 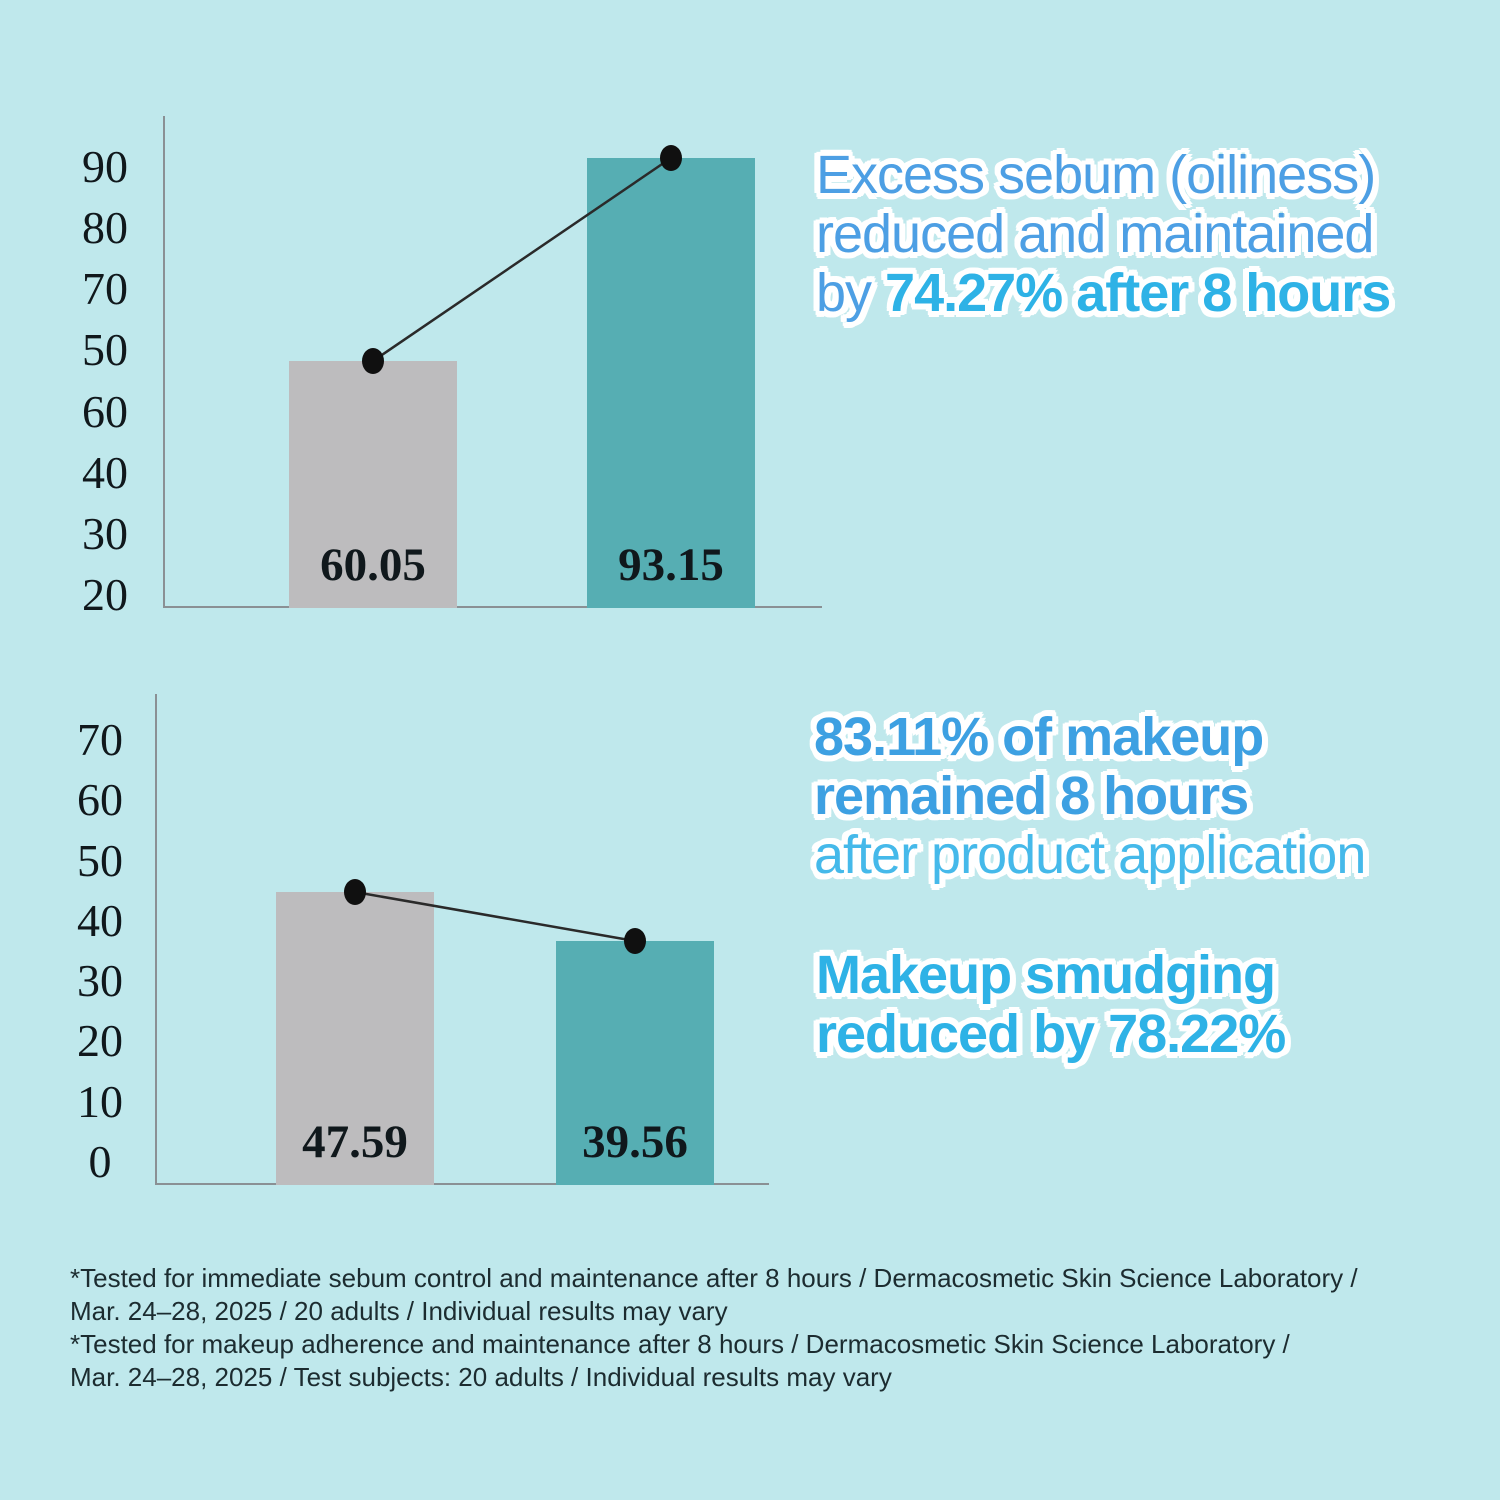 I want to click on bar-value-label: 39.56, so click(x=635, y=1142).